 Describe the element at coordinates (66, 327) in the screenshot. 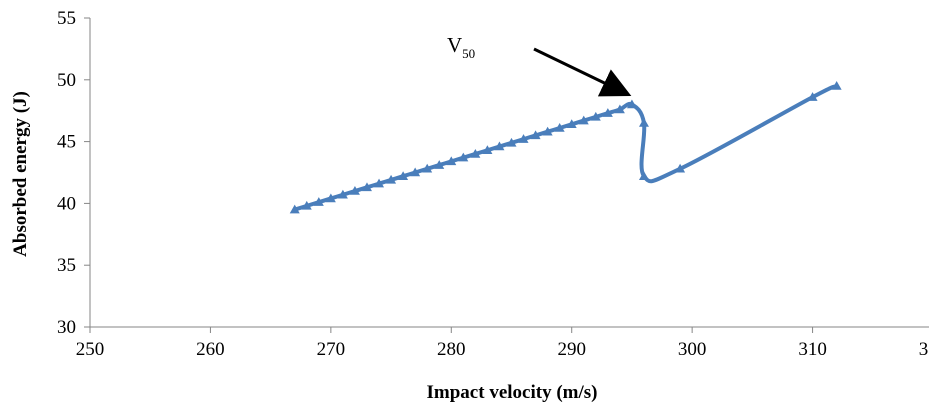

I see `y-tick-label: 30` at that location.